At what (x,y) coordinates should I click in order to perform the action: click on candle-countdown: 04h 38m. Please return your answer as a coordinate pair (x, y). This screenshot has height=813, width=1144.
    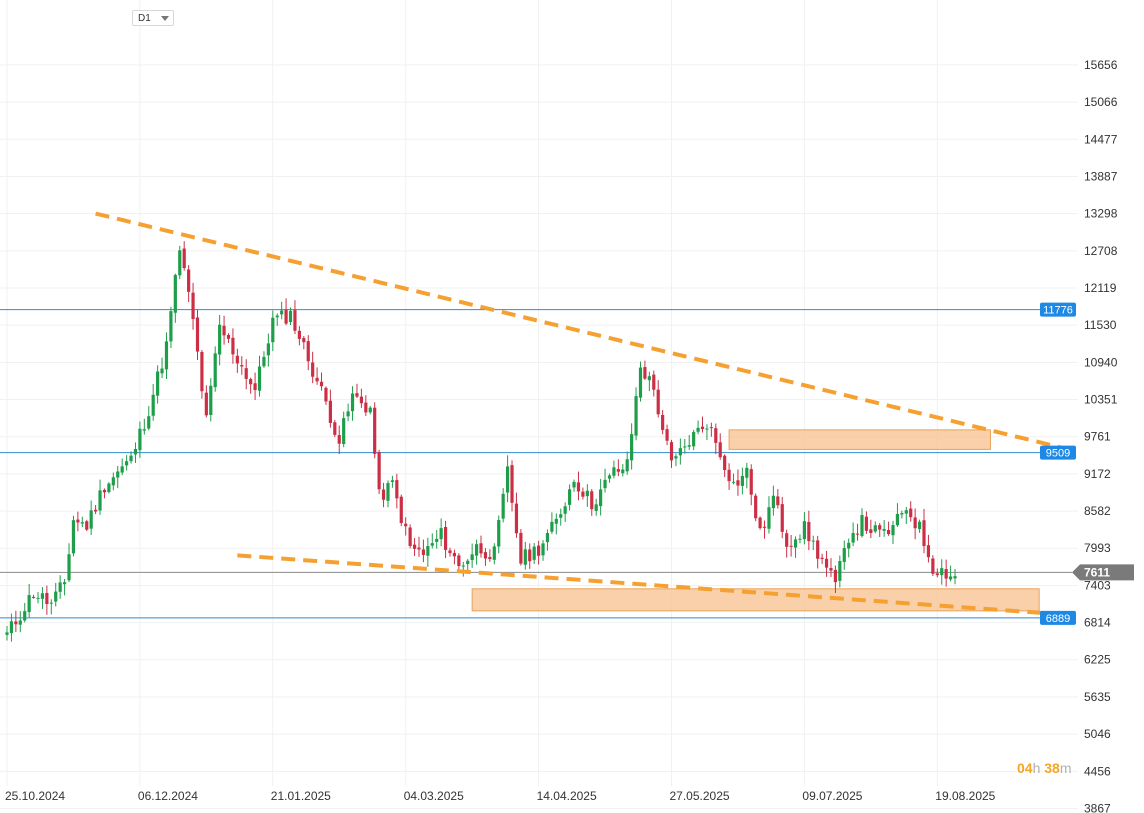
    Looking at the image, I should click on (1044, 768).